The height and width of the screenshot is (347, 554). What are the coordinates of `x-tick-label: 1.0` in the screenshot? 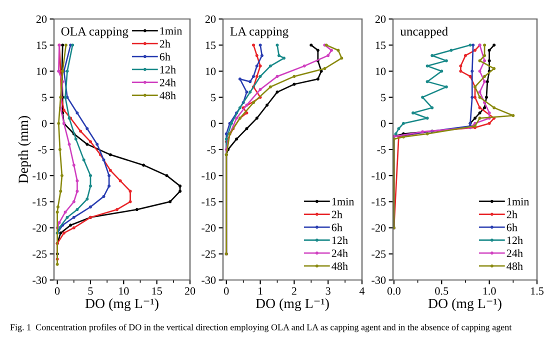 It's located at (489, 291).